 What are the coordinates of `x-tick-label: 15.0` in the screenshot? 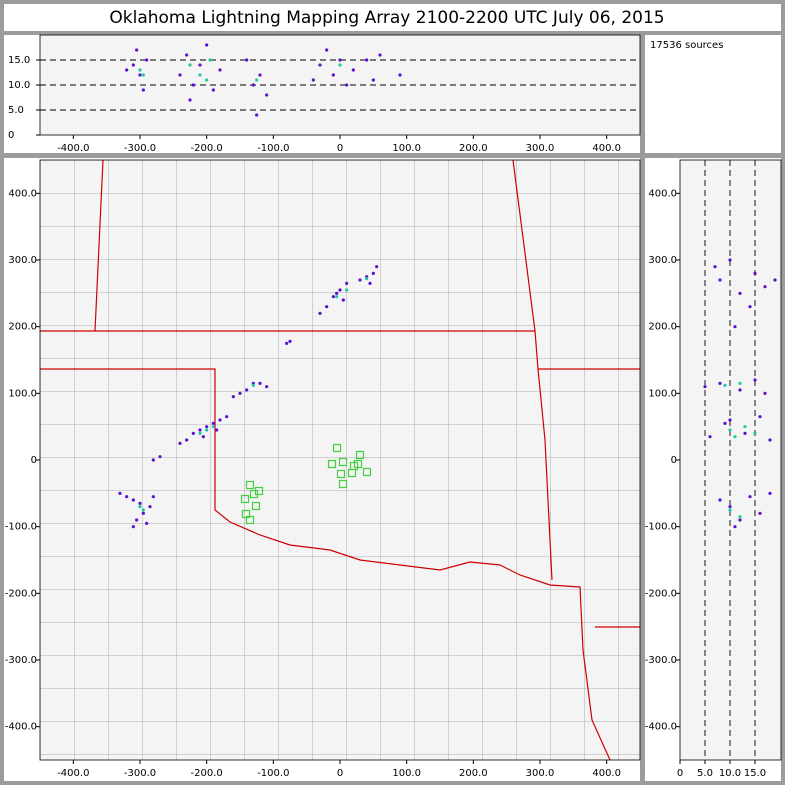 It's located at (755, 773).